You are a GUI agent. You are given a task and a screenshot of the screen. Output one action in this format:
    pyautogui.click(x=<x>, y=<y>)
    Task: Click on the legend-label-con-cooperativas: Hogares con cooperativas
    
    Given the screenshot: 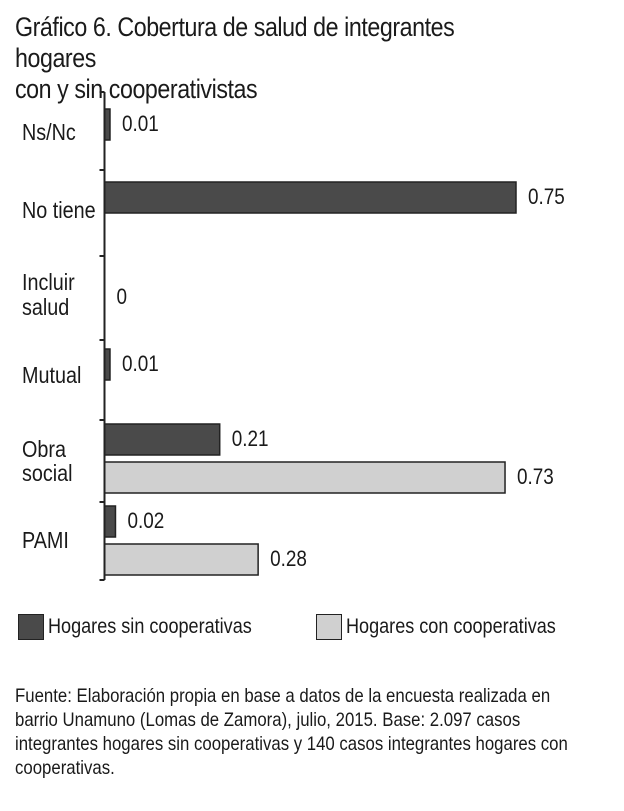 What is the action you would take?
    pyautogui.click(x=451, y=626)
    